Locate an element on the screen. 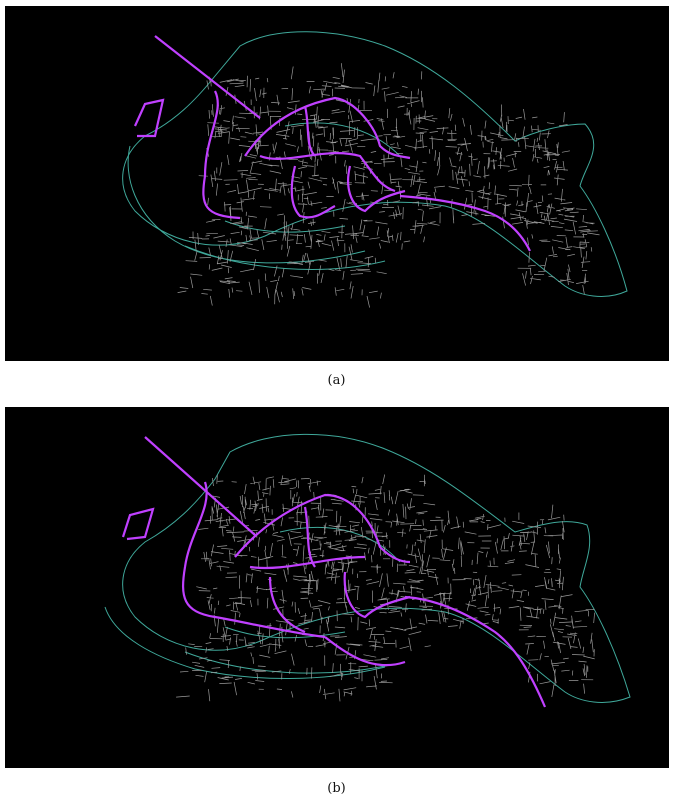  caption-b: (b) is located at coordinates (336, 788).